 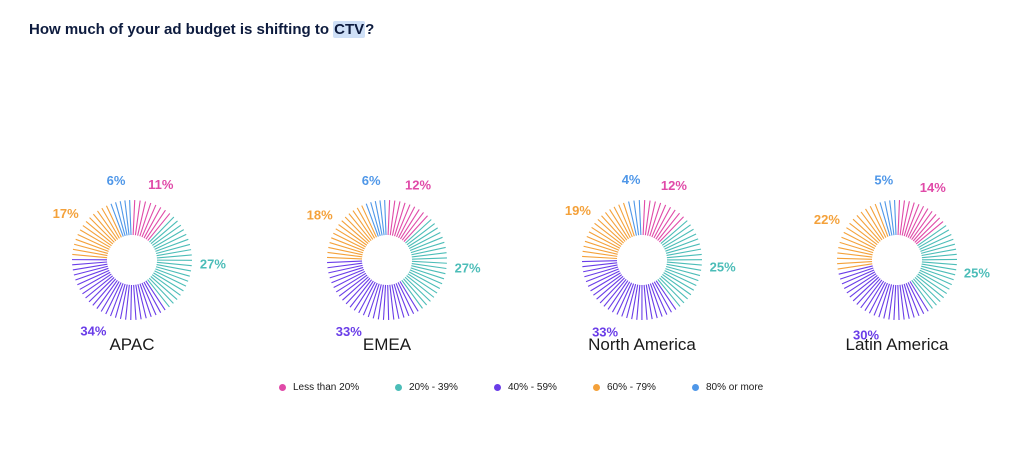 I want to click on data-label-20-39: 25%, so click(x=977, y=273).